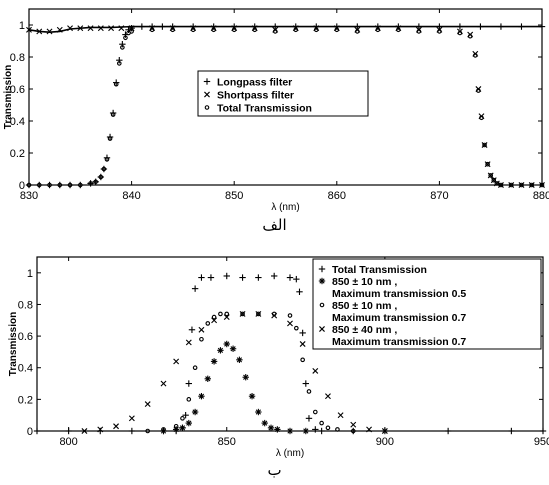  I want to click on y-axis-label: Transmission, so click(8, 97).